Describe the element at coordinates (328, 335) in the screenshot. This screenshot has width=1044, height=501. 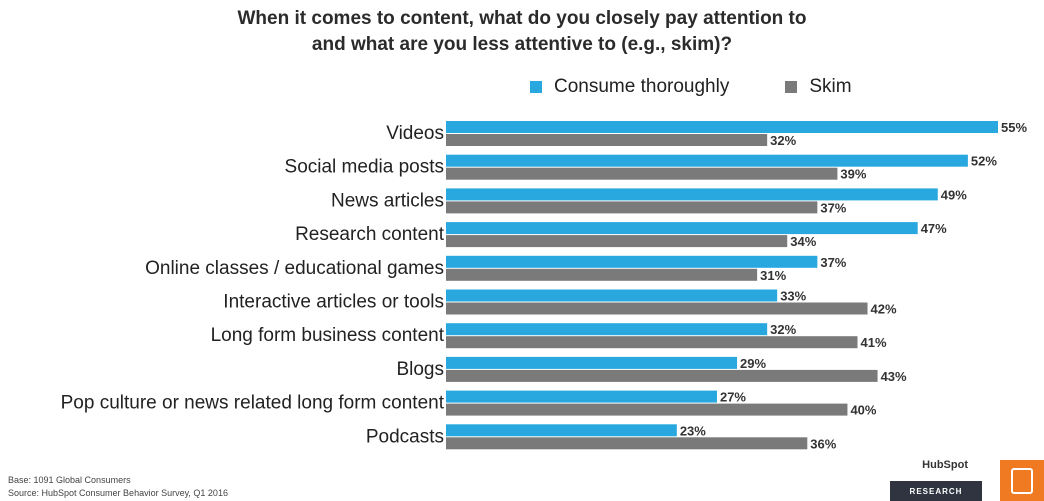
I see `category-label: Long form business content` at that location.